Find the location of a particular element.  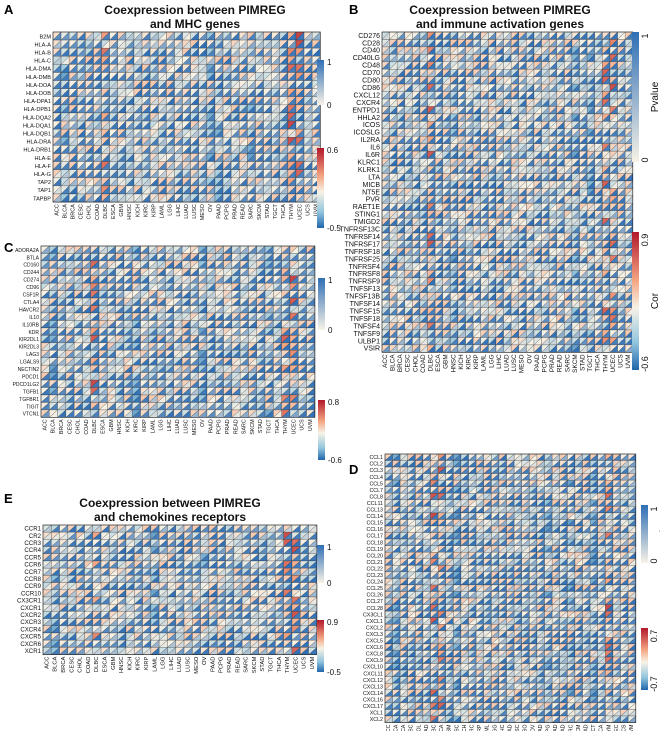

row-label: ICOSLG is located at coordinates (367, 133).